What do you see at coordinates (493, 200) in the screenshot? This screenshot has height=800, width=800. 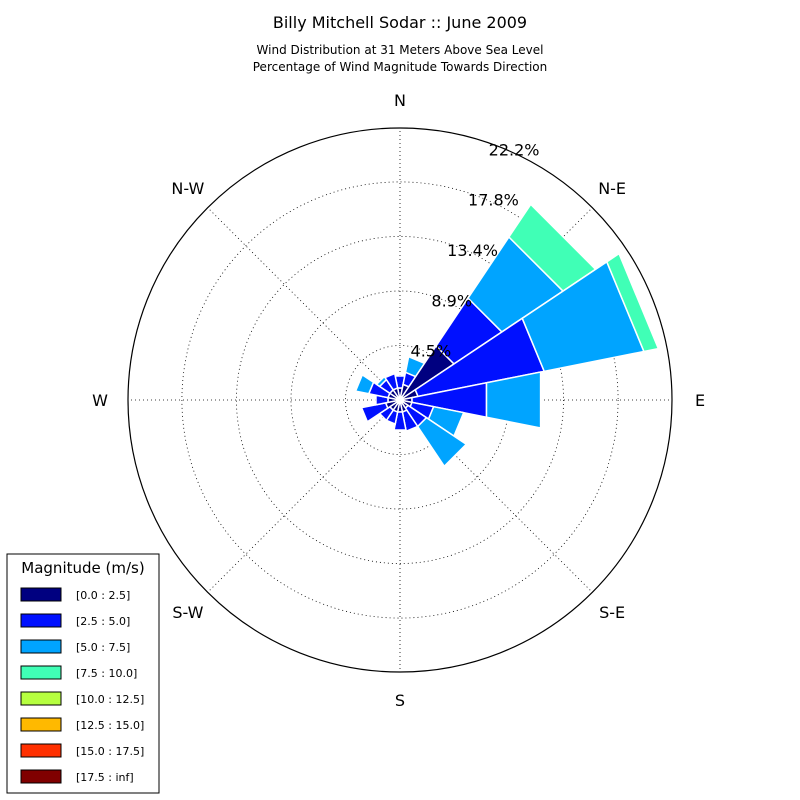 I see `ring-label: 17.8%` at bounding box center [493, 200].